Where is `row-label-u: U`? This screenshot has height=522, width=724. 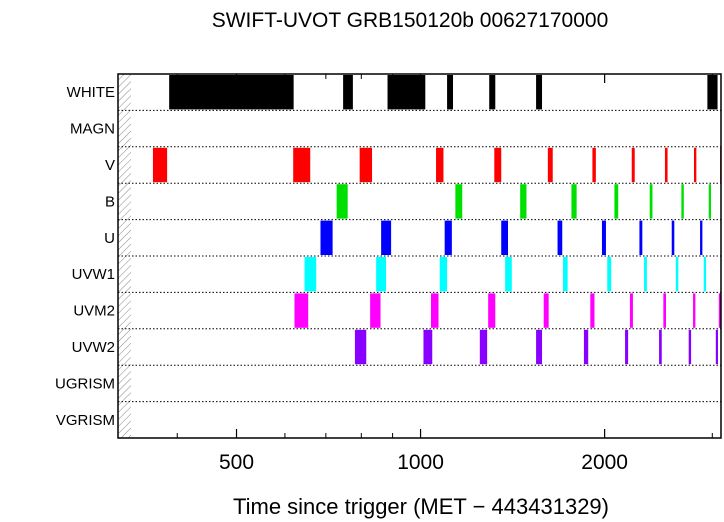 row-label-u: U is located at coordinates (109, 238).